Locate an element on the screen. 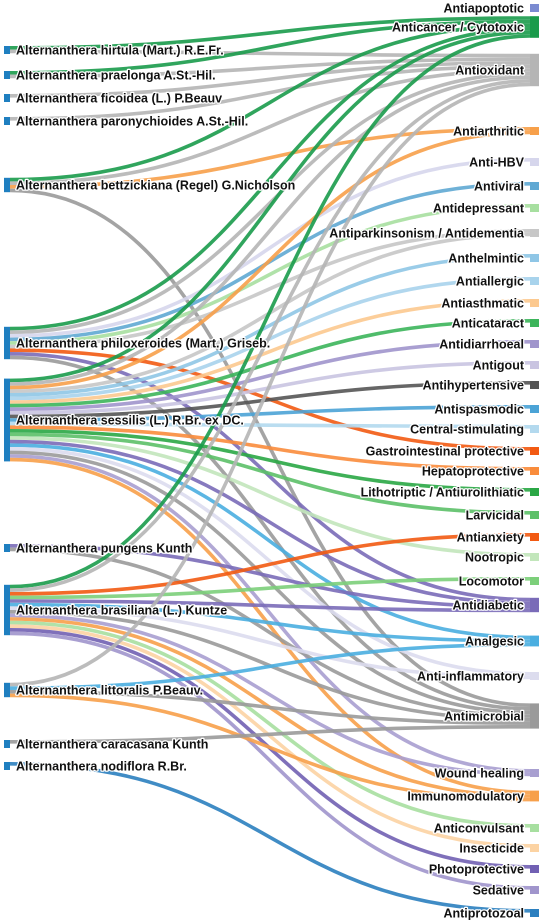 The image size is (540, 921). target-node-antimicrobial is located at coordinates (534, 716).